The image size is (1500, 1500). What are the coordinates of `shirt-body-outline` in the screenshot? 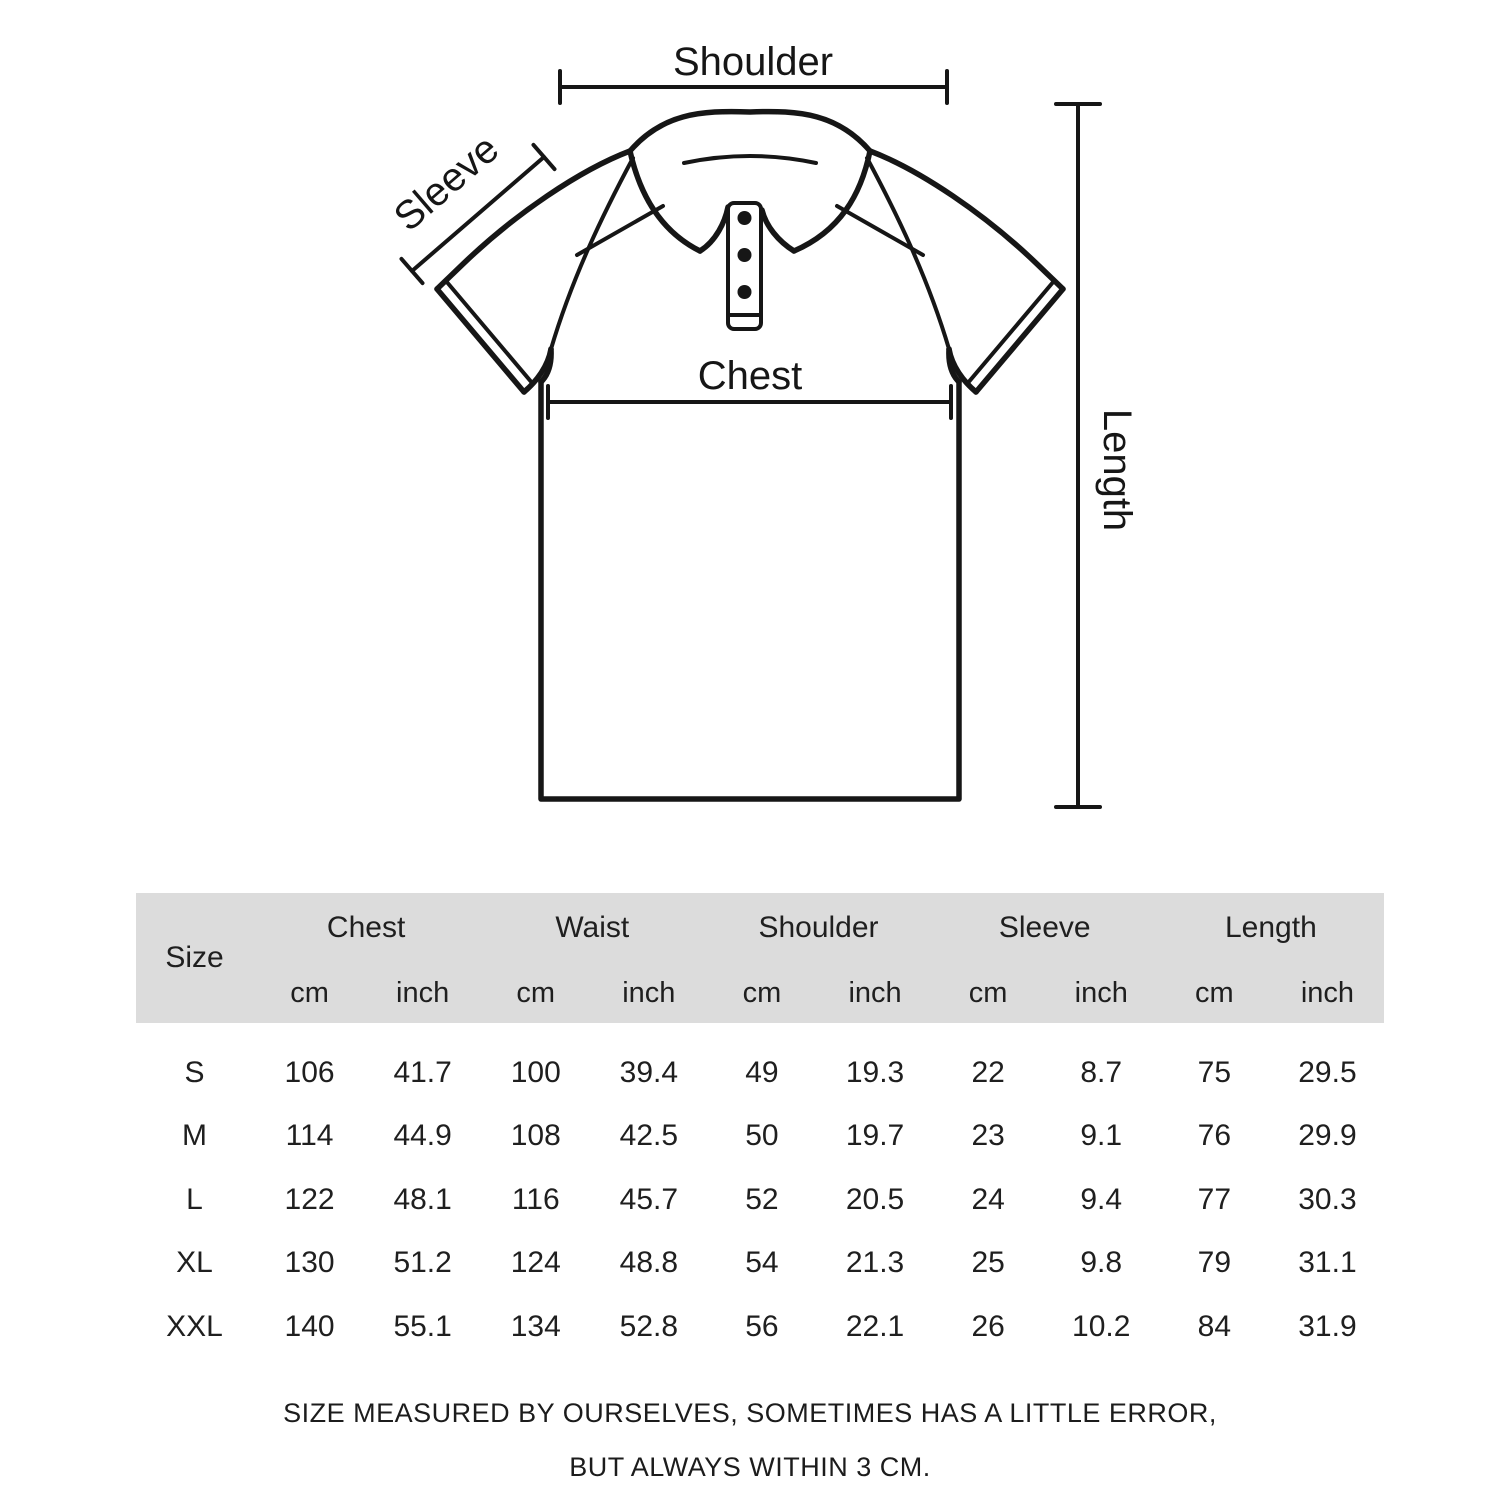 It's located at (750, 590).